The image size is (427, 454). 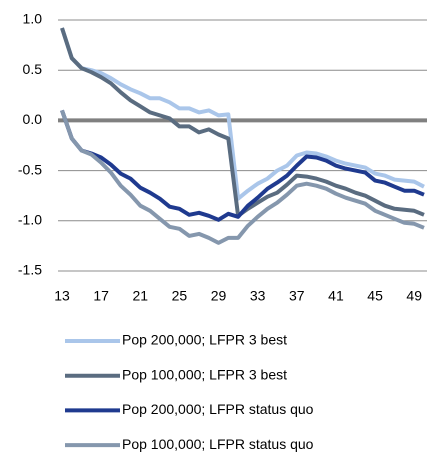 What do you see at coordinates (219, 296) in the screenshot?
I see `x-tick-label: 29` at bounding box center [219, 296].